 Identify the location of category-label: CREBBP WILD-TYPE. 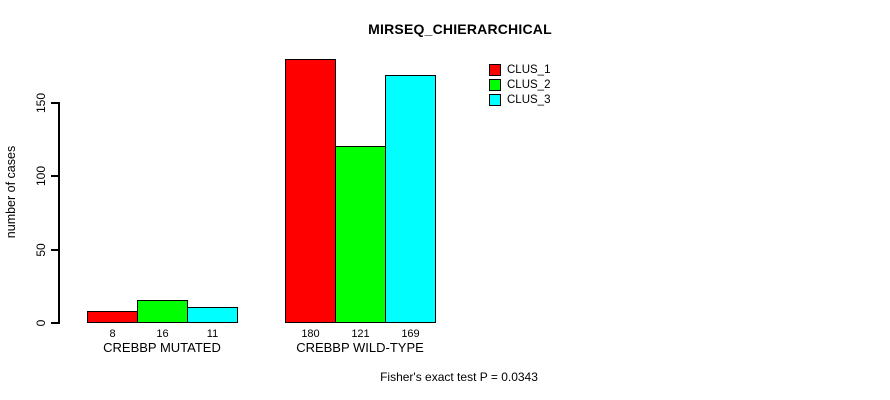
(360, 347).